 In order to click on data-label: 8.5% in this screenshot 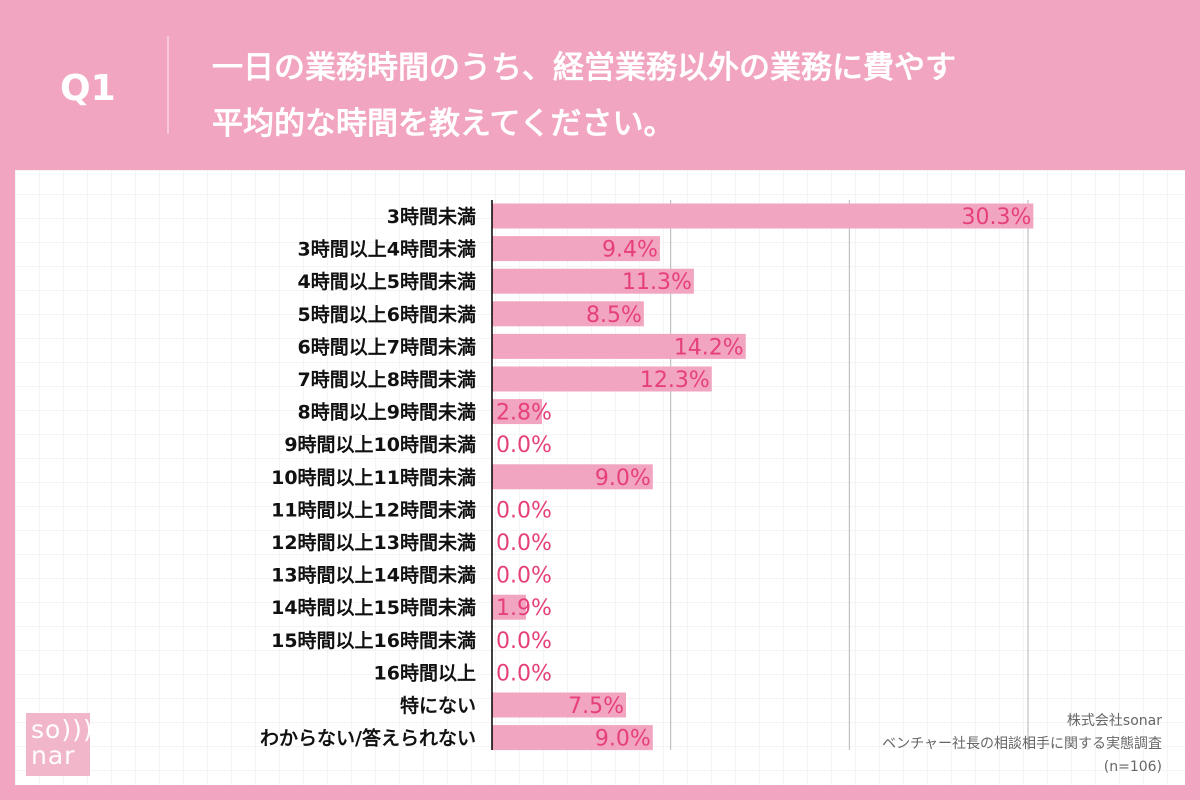, I will do `click(614, 315)`.